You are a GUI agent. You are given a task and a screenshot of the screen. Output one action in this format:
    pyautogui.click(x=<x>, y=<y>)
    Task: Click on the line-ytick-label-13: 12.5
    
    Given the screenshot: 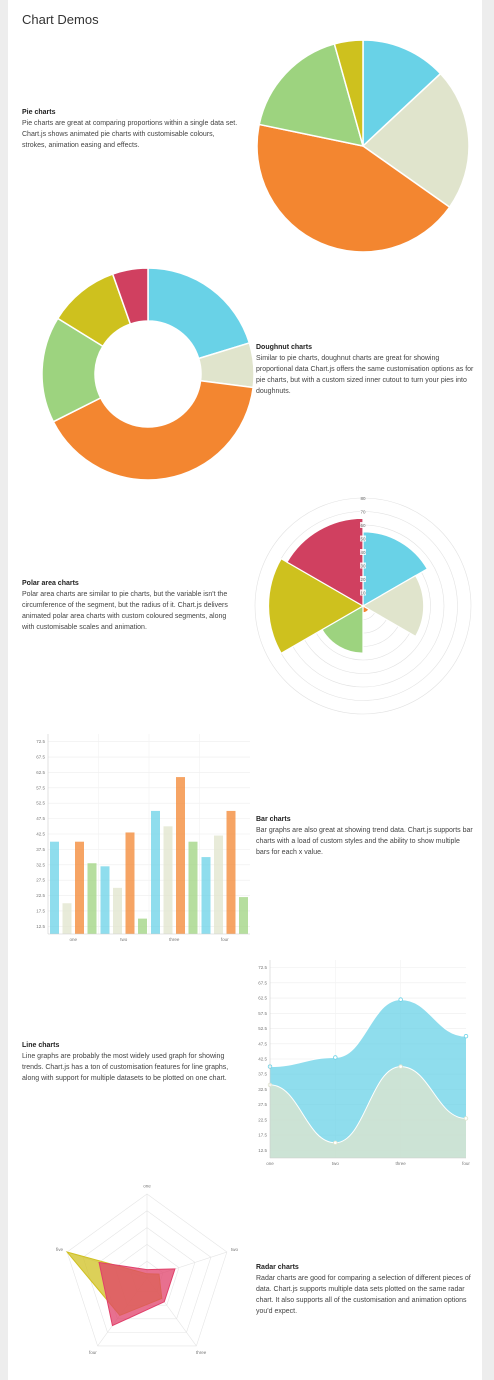 What is the action you would take?
    pyautogui.click(x=262, y=1150)
    